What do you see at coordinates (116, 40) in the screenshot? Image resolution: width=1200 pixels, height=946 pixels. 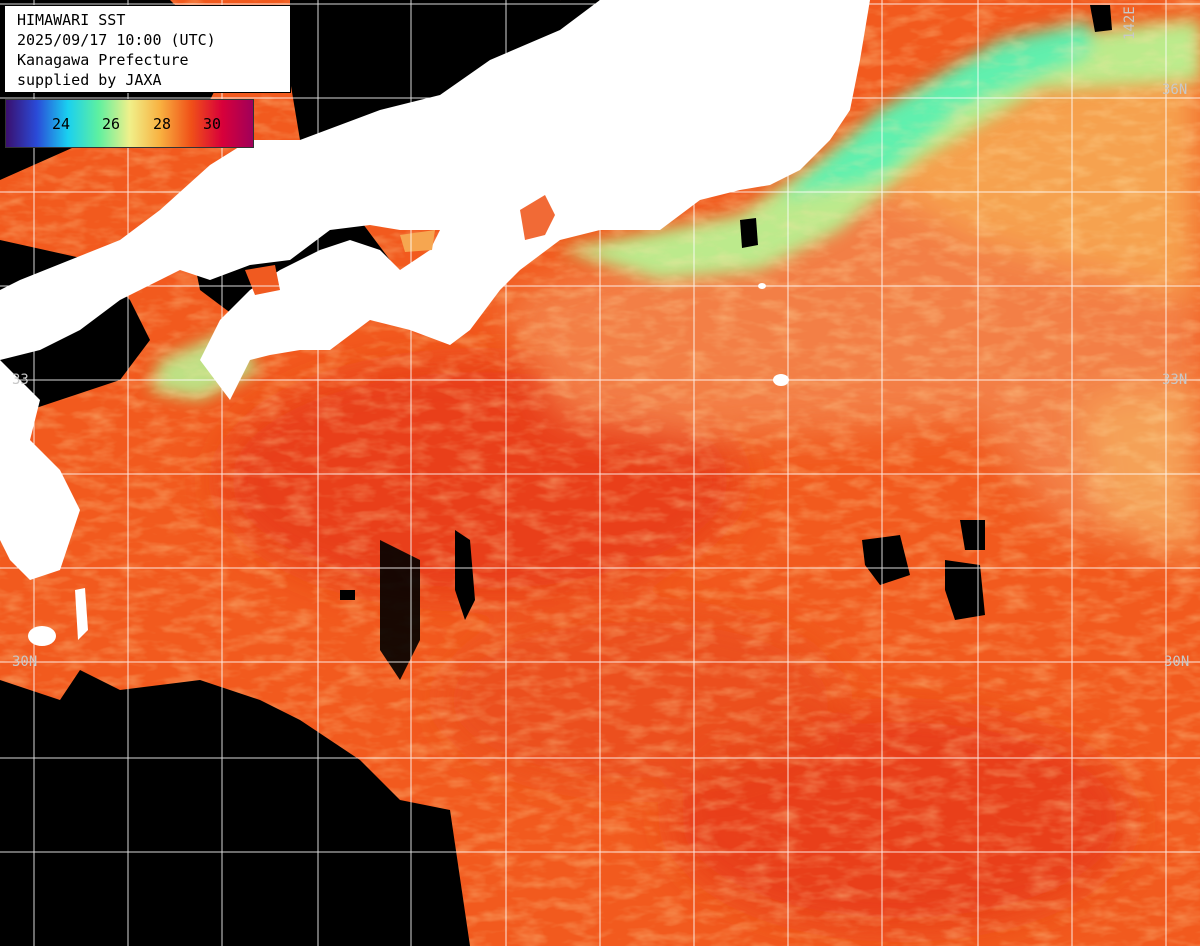 I see `observation-time: 2025/09/17 10:00 (UTC)` at bounding box center [116, 40].